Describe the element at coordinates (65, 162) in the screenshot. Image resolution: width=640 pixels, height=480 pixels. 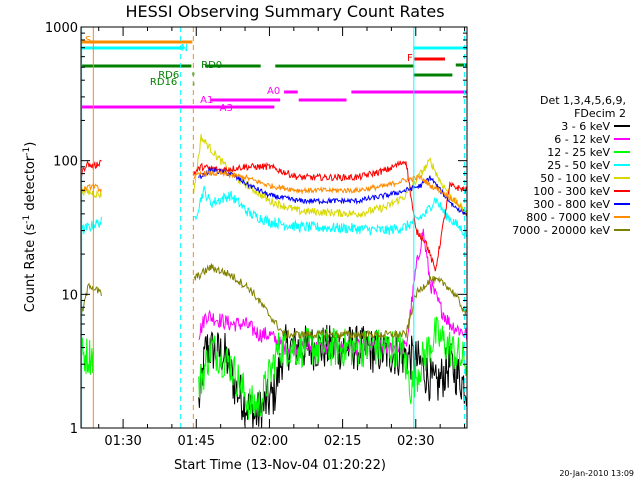
I see `y-tick-label: 100` at that location.